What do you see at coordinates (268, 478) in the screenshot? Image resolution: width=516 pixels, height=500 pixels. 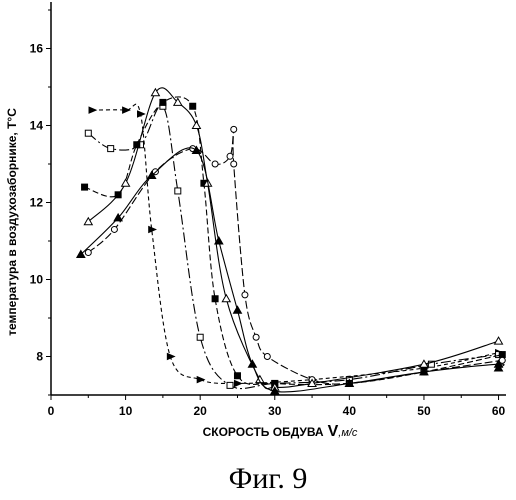 I see `figure-caption: Фиг. 9` at bounding box center [268, 478].